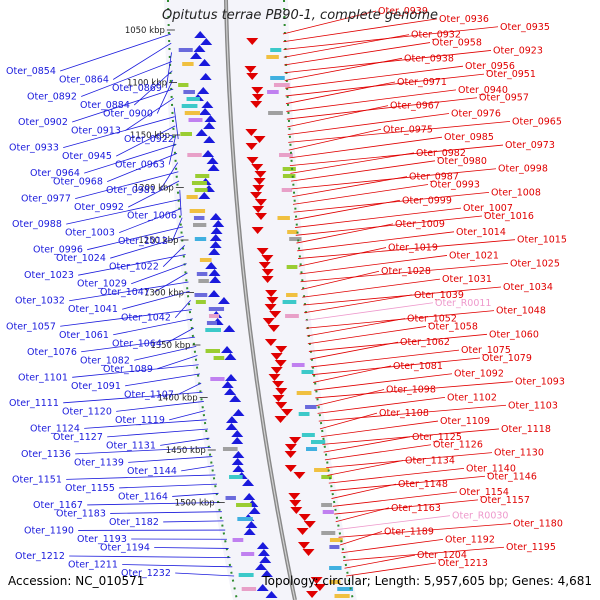 Image resolution: width=600 pixels, height=600 pixels. Describe the element at coordinates (152, 471) in the screenshot. I see `gene-label-left: Oter_1144` at that location.